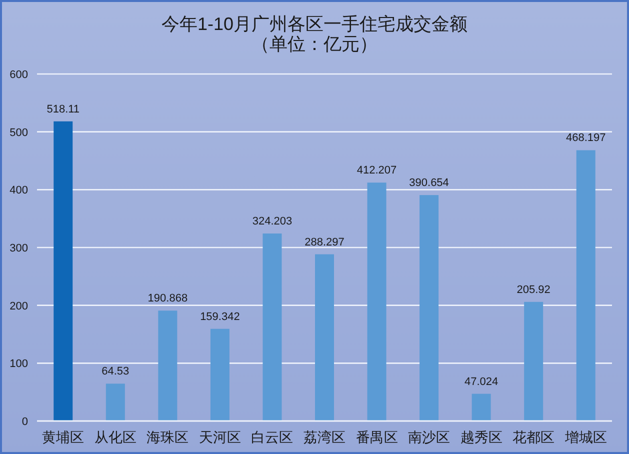  I want to click on data-label: 518.11, so click(63, 109).